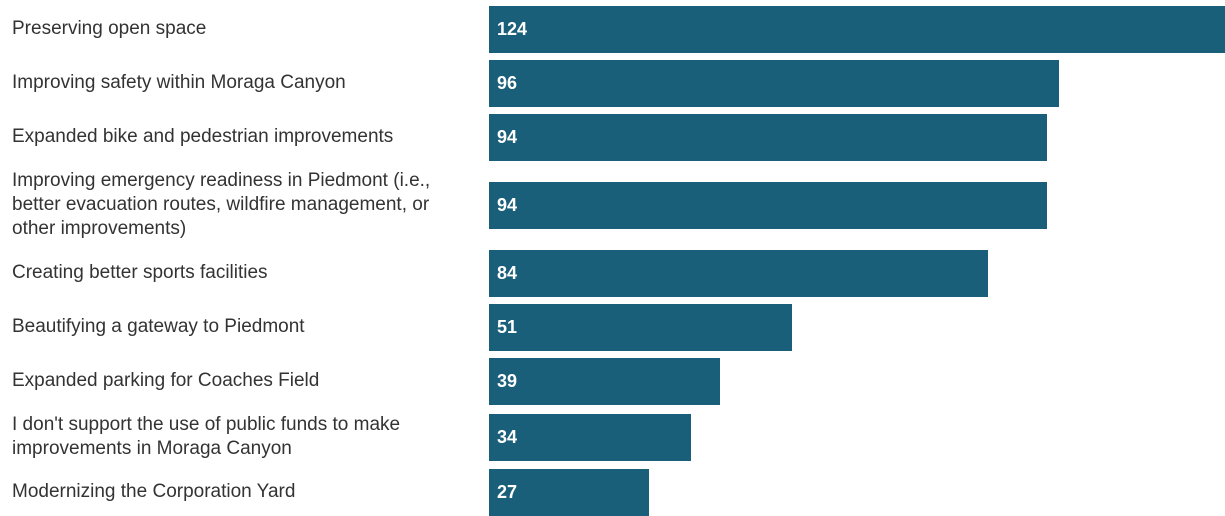 Image resolution: width=1225 pixels, height=516 pixels. Describe the element at coordinates (507, 272) in the screenshot. I see `value-label: 84` at that location.